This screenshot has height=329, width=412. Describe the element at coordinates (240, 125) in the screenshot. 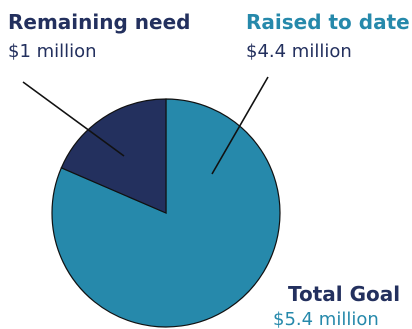

I see `leader-line-raised-to-date` at that location.